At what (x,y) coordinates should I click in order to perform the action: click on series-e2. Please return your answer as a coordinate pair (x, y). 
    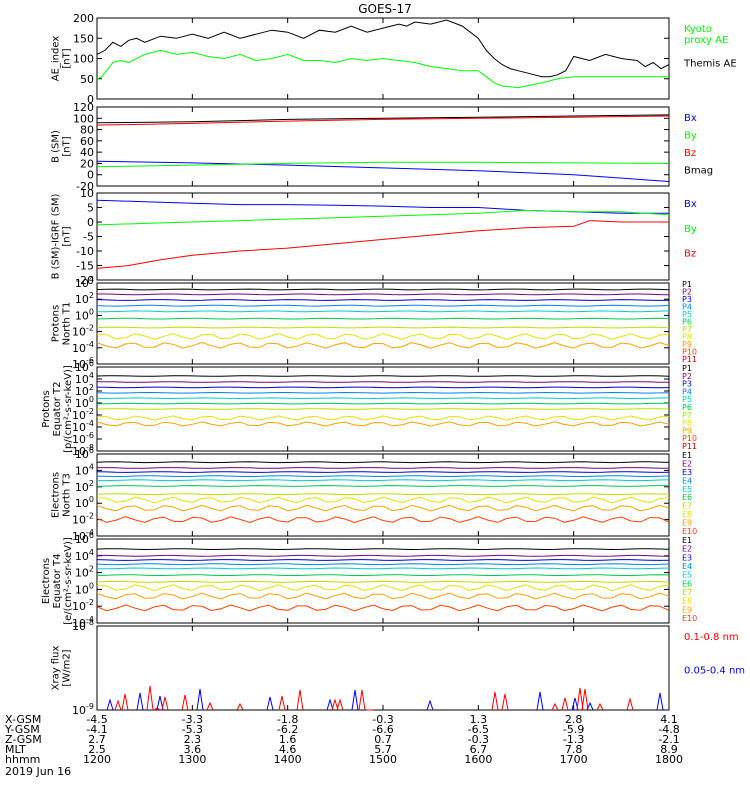
    Looking at the image, I should click on (383, 468).